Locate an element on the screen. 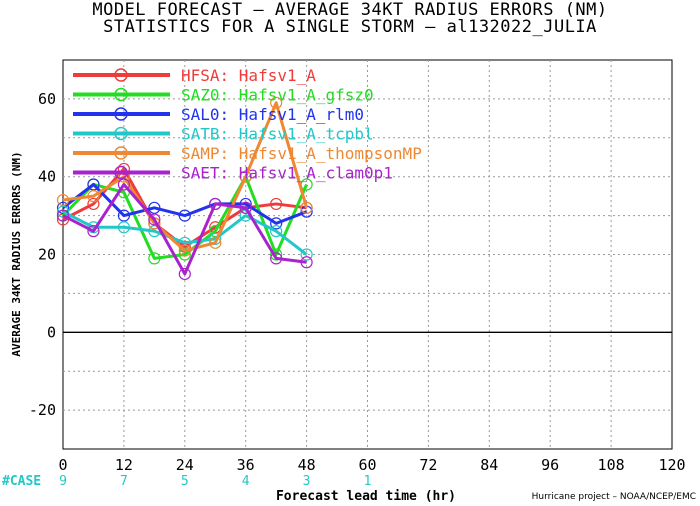  case-counts: #CASE 9 7 5 4 3 1 is located at coordinates (186, 481).